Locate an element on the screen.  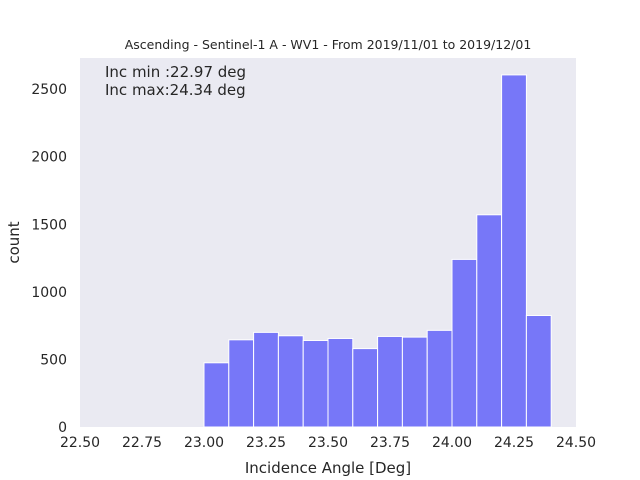
x-tick-label: 24.25 is located at coordinates (514, 443).